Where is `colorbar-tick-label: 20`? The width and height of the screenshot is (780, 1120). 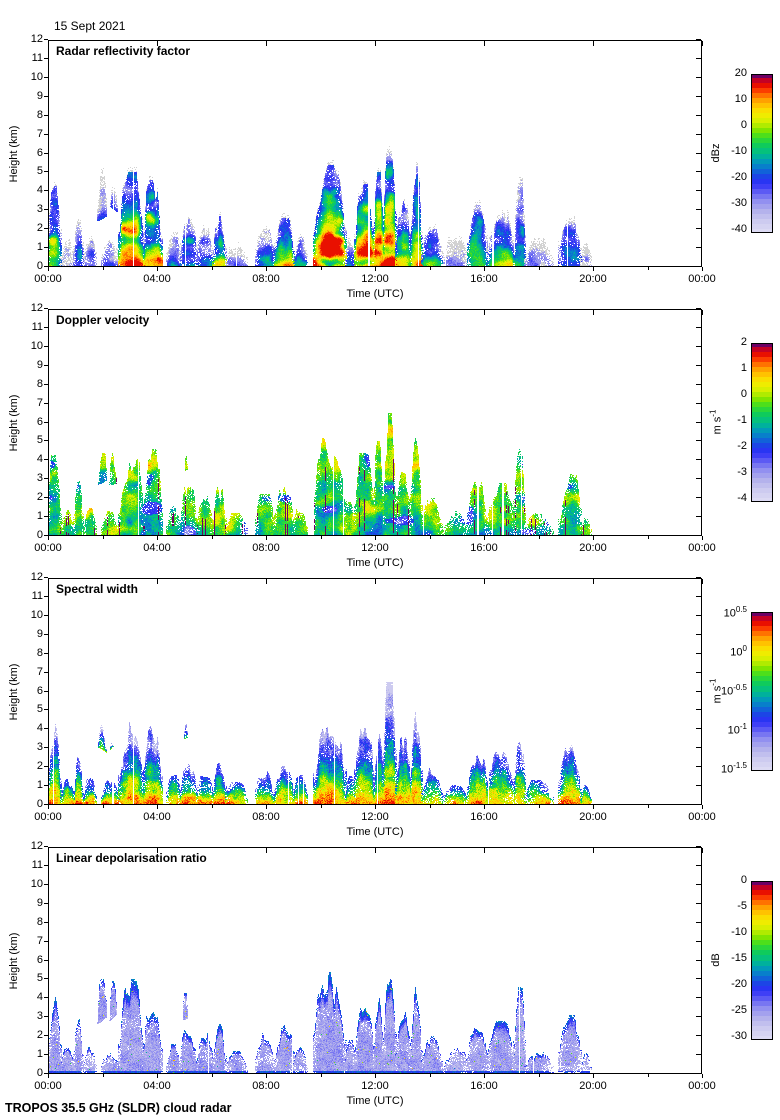 colorbar-tick-label: 20 is located at coordinates (740, 73).